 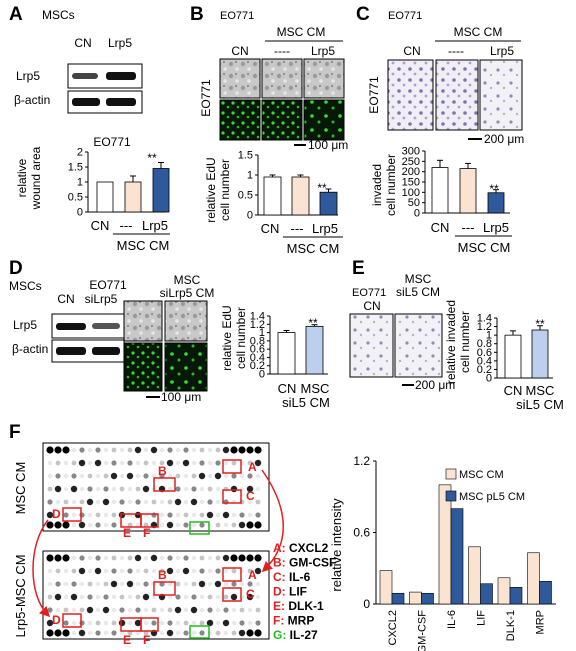 What do you see at coordinates (101, 299) in the screenshot?
I see `western-d-lane-silrp5: siLrp5` at bounding box center [101, 299].